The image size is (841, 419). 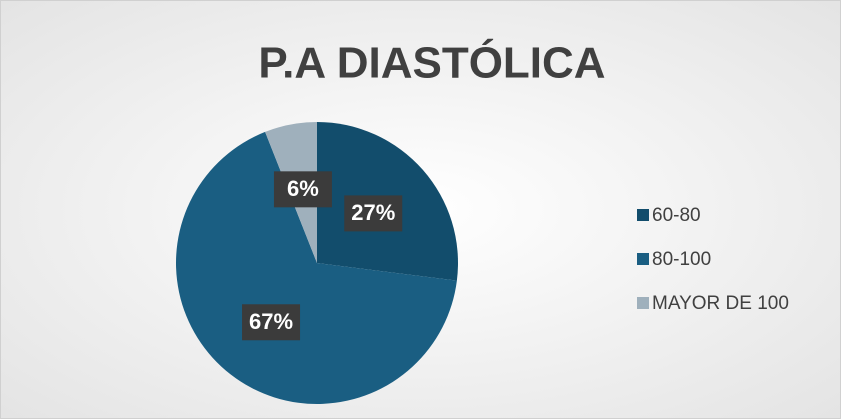 I want to click on data-label: 67%, so click(x=271, y=321).